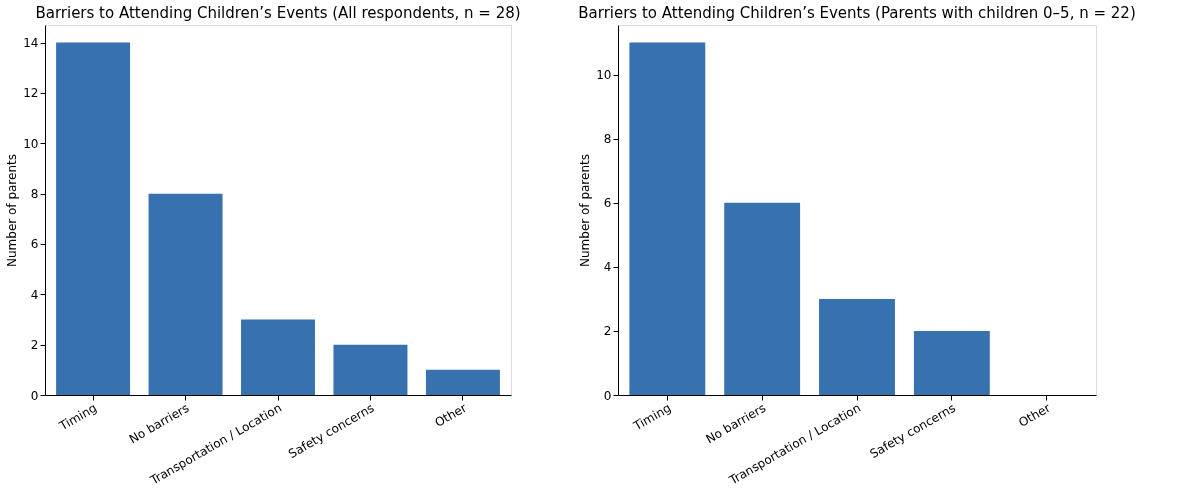 The image size is (1189, 495). I want to click on y-tick-label: 14, so click(31, 43).